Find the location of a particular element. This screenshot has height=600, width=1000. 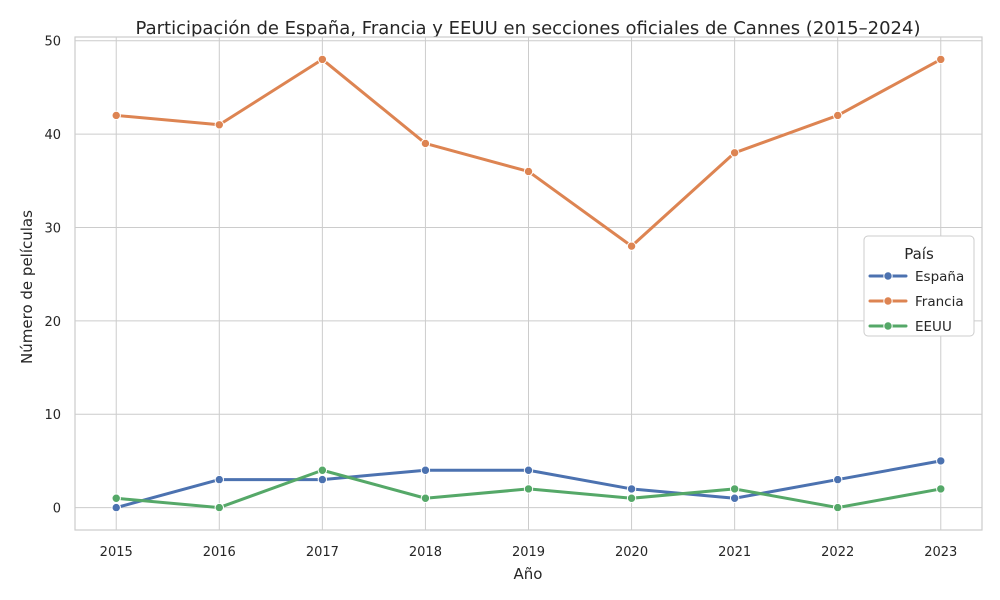

y-tick-label: 30 is located at coordinates (52, 228).